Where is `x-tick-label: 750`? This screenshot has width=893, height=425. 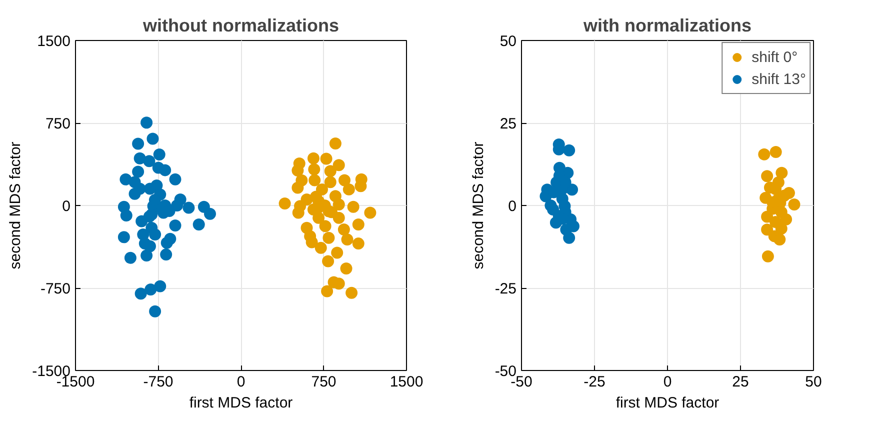
x-tick-label: 750 is located at coordinates (323, 382).